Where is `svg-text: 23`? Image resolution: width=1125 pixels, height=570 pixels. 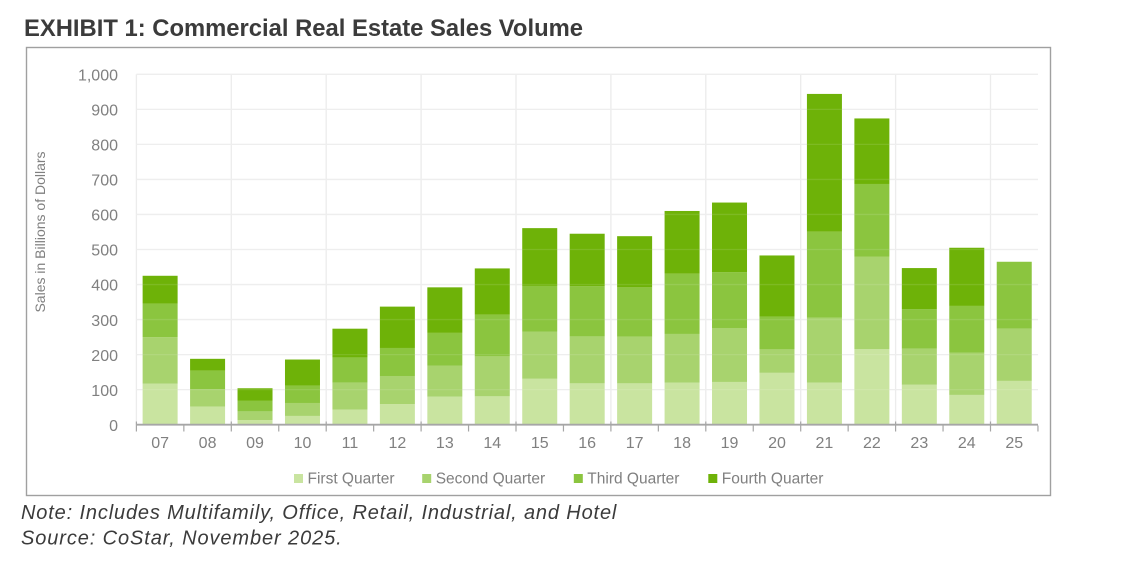 svg-text: 23 is located at coordinates (919, 443).